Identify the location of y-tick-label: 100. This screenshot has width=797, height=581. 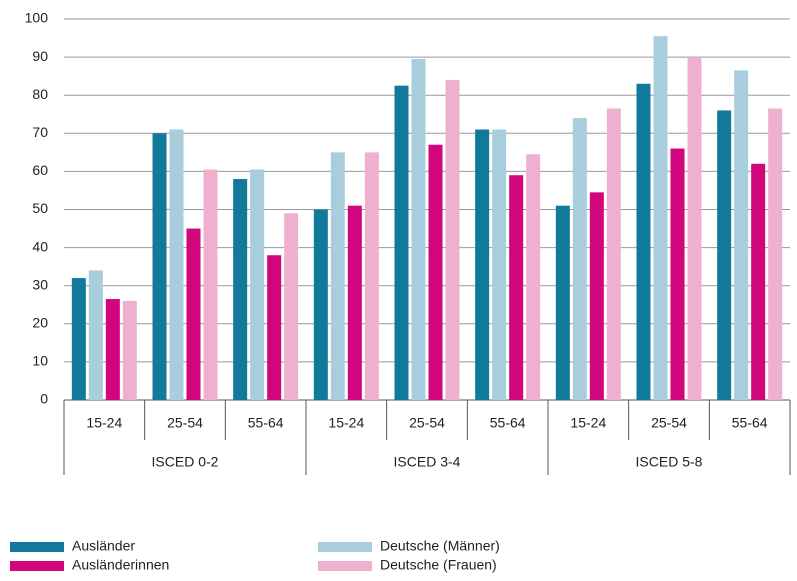
(37, 18).